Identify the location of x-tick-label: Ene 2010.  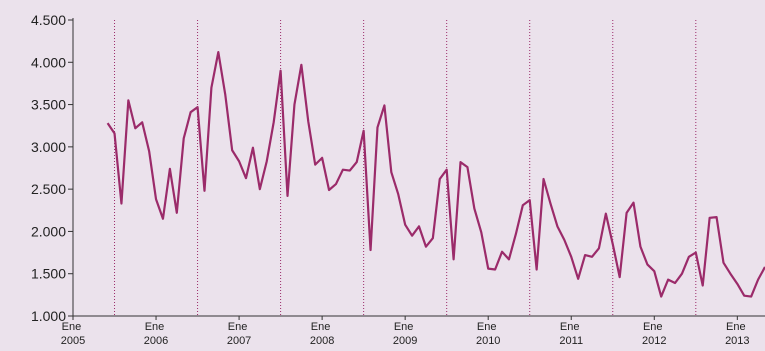
(488, 334).